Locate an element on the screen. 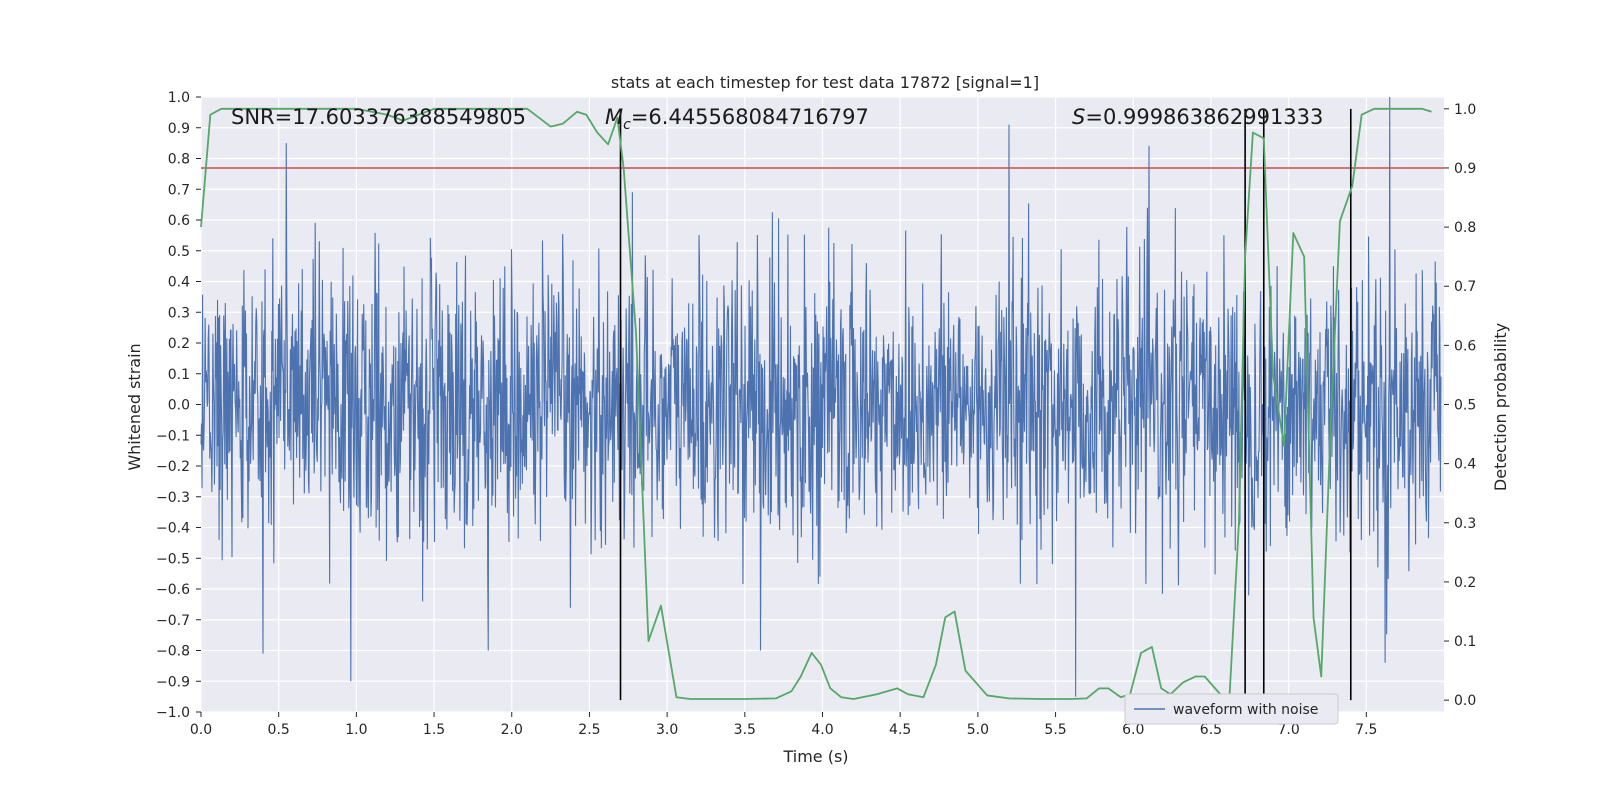  right-tick-label: 0.9 is located at coordinates (1465, 169).